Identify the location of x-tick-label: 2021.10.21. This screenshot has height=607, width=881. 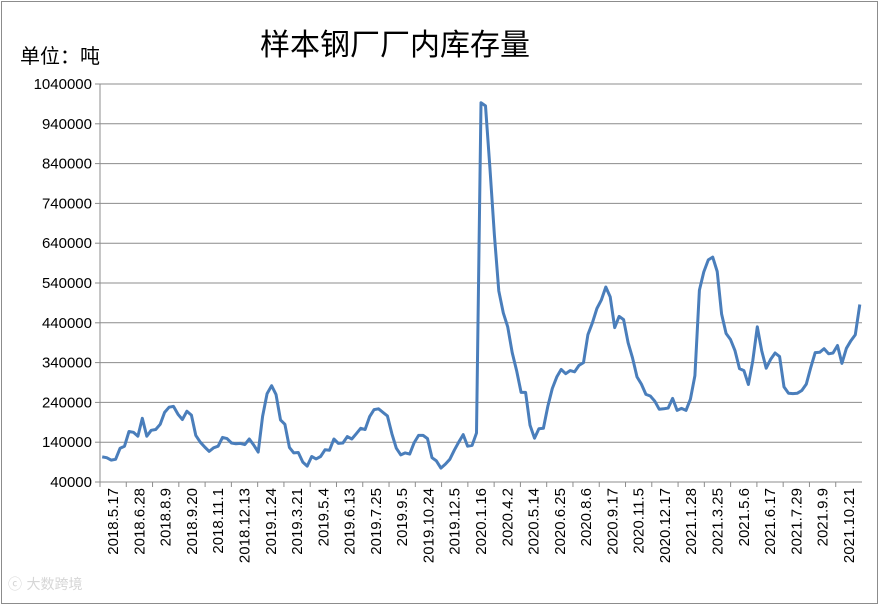
(849, 525).